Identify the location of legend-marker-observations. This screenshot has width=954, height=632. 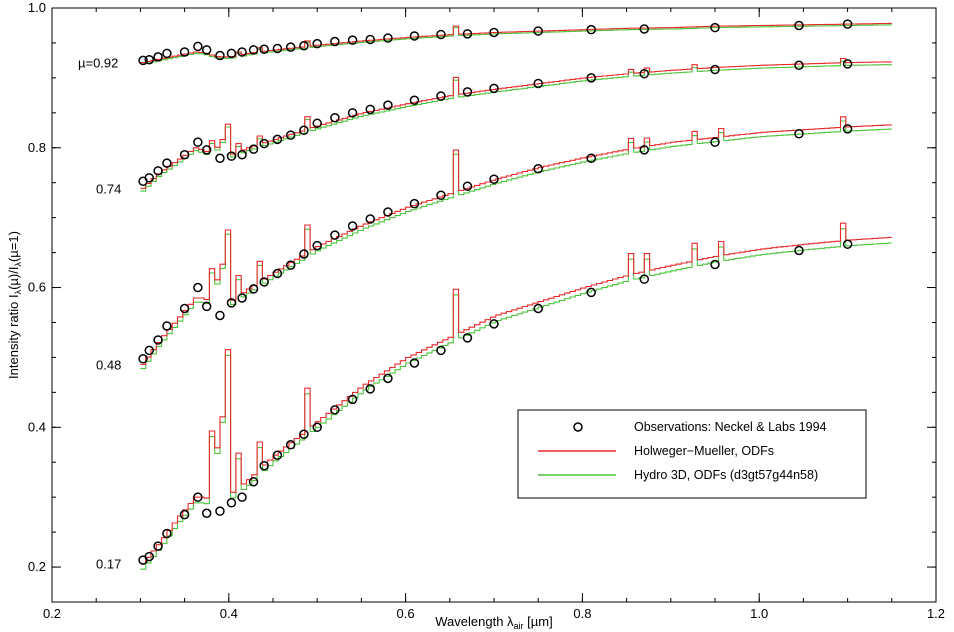
(578, 427).